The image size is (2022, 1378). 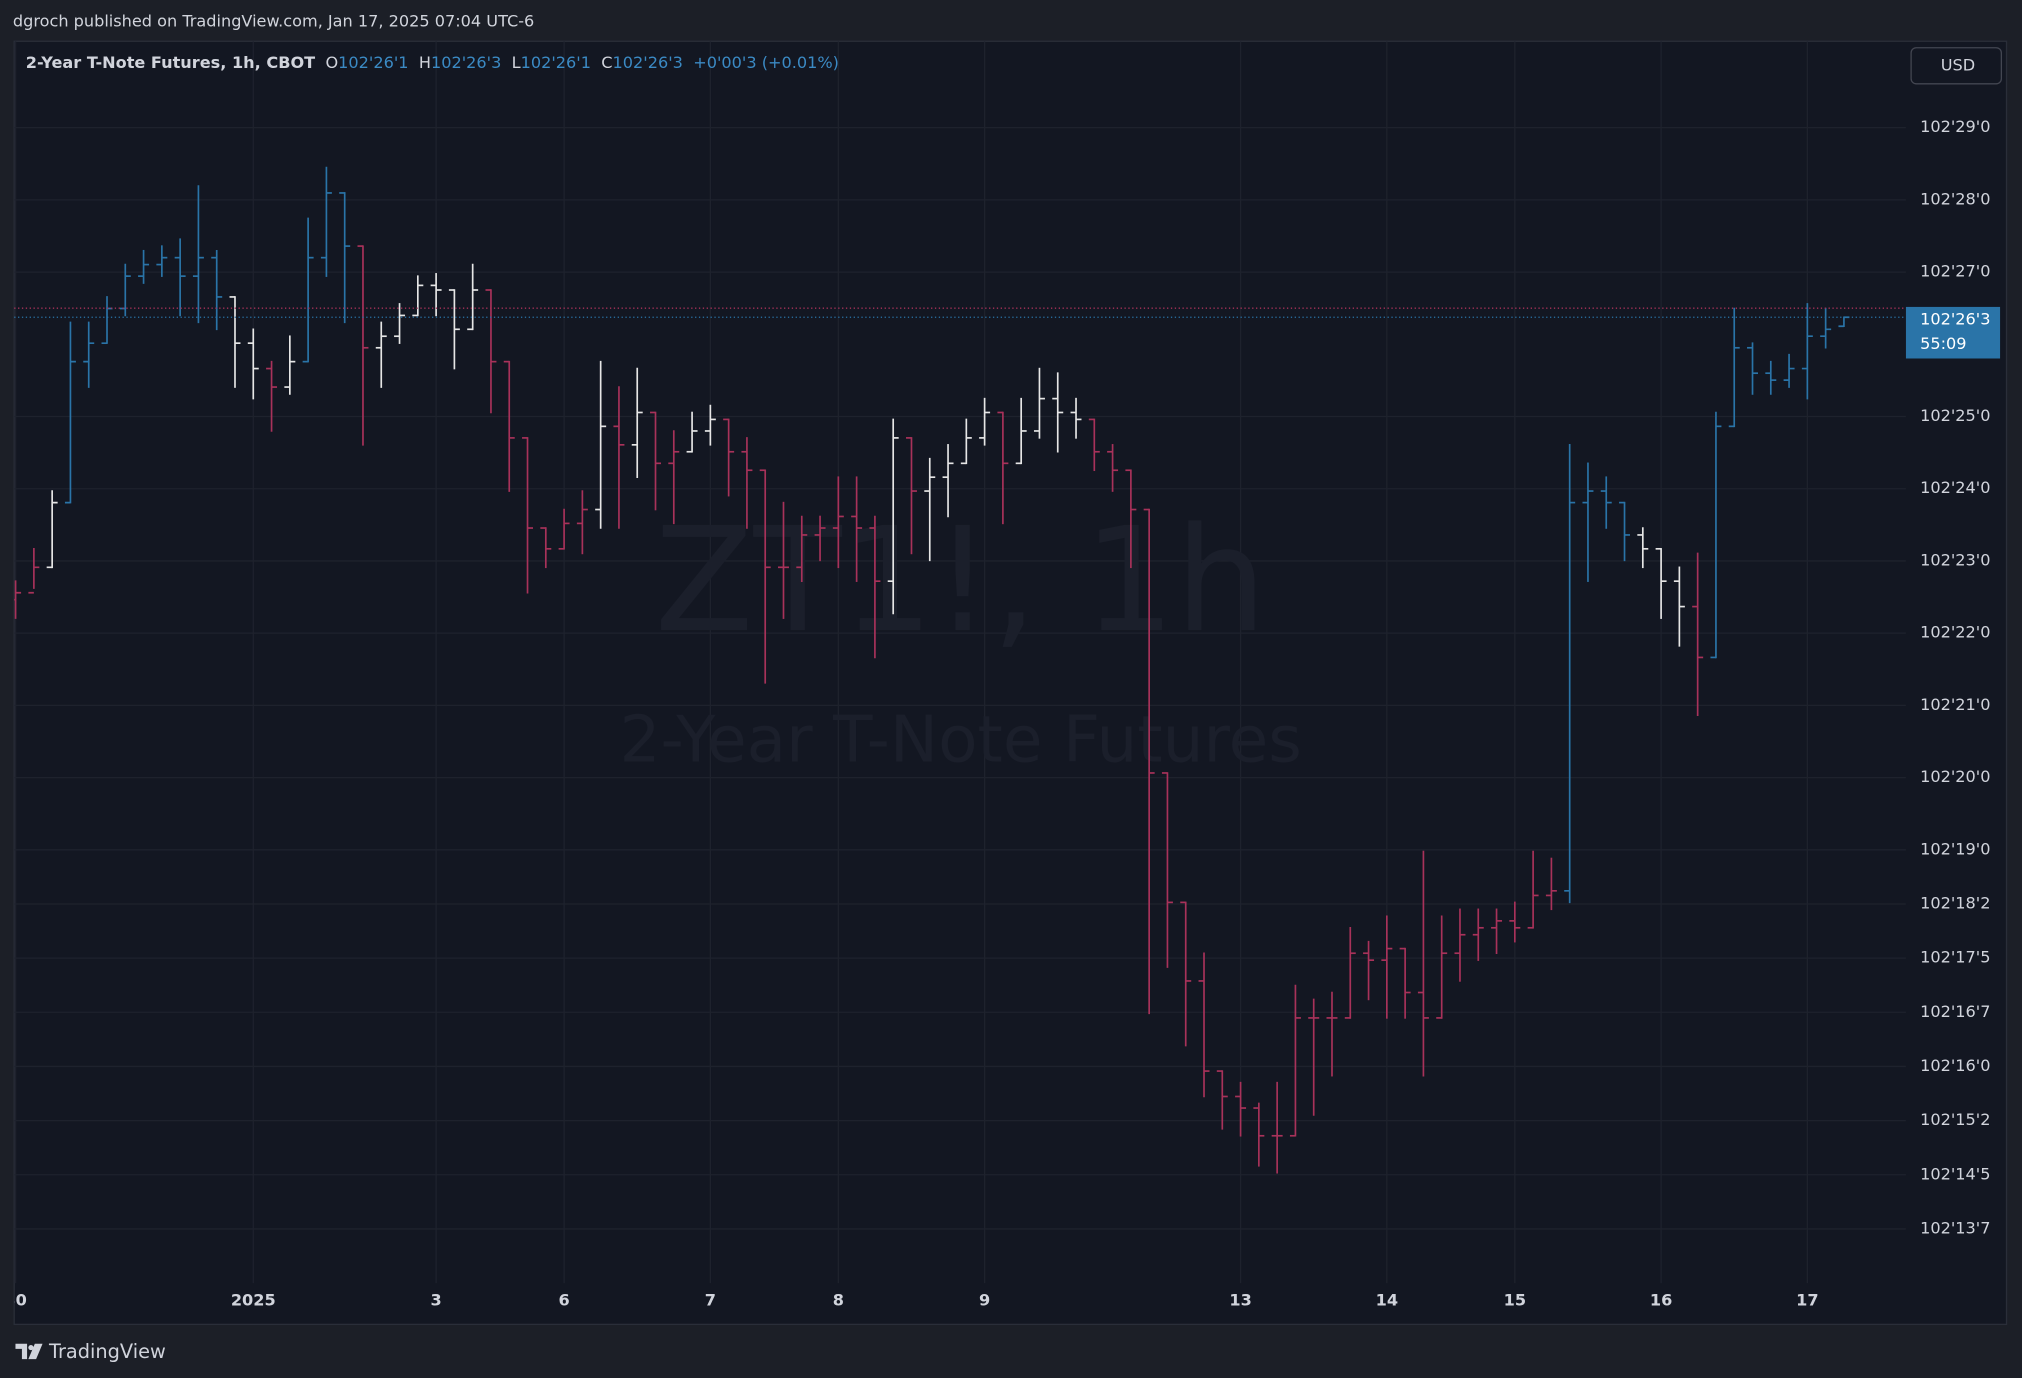 I want to click on x-tick-label: 9, so click(x=984, y=1300).